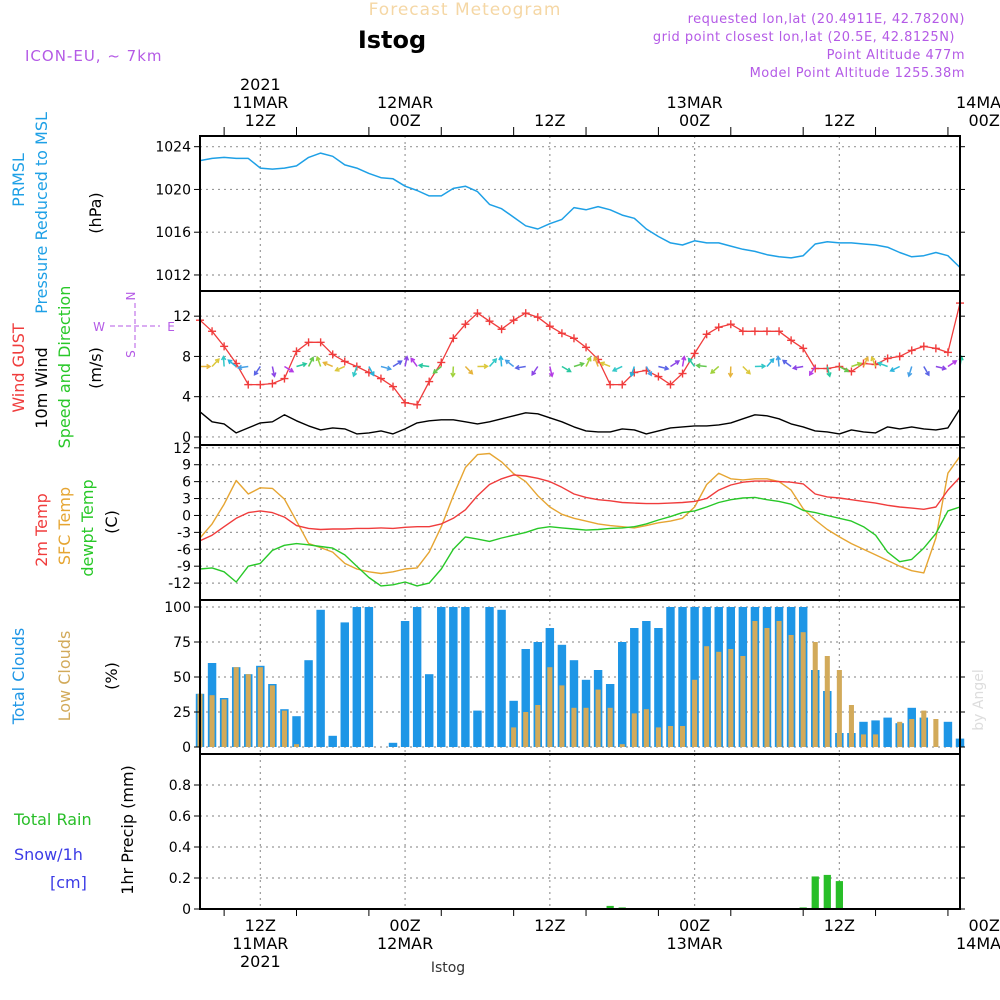 The height and width of the screenshot is (1000, 1000). What do you see at coordinates (18, 368) in the screenshot?
I see `gust-label: Wind GUST` at bounding box center [18, 368].